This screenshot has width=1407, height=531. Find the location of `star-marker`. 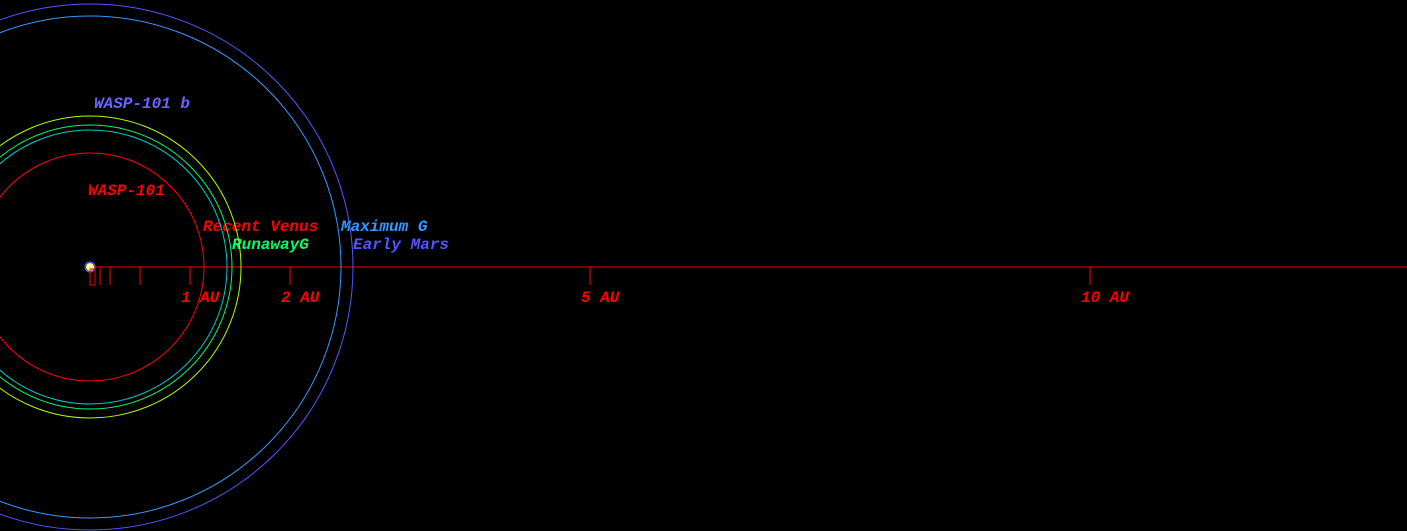

star-marker is located at coordinates (92, 277).